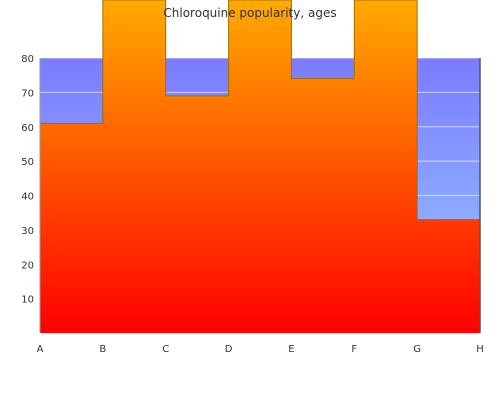 The height and width of the screenshot is (400, 500). I want to click on y-axis-ticks: 10 20 30 40 50 60 70 80, so click(27, 180).